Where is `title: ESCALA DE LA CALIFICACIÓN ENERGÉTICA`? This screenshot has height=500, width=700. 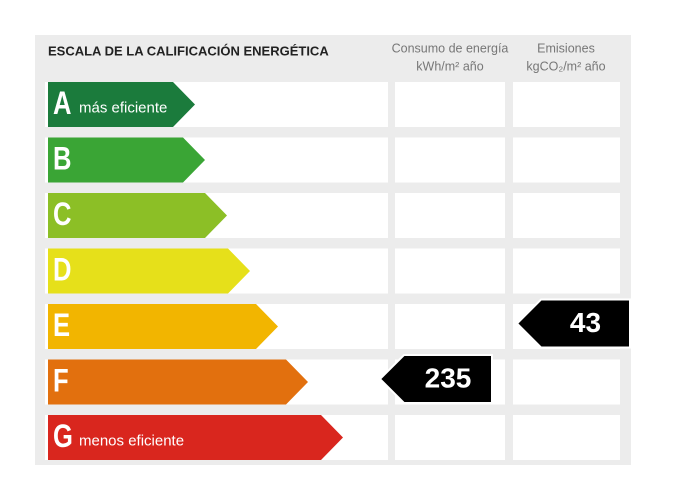 title: ESCALA DE LA CALIFICACIÓN ENERGÉTICA is located at coordinates (188, 50).